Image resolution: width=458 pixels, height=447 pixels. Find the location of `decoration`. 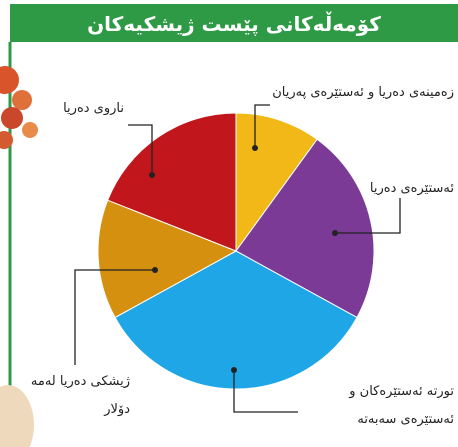

decoration is located at coordinates (19, 256).